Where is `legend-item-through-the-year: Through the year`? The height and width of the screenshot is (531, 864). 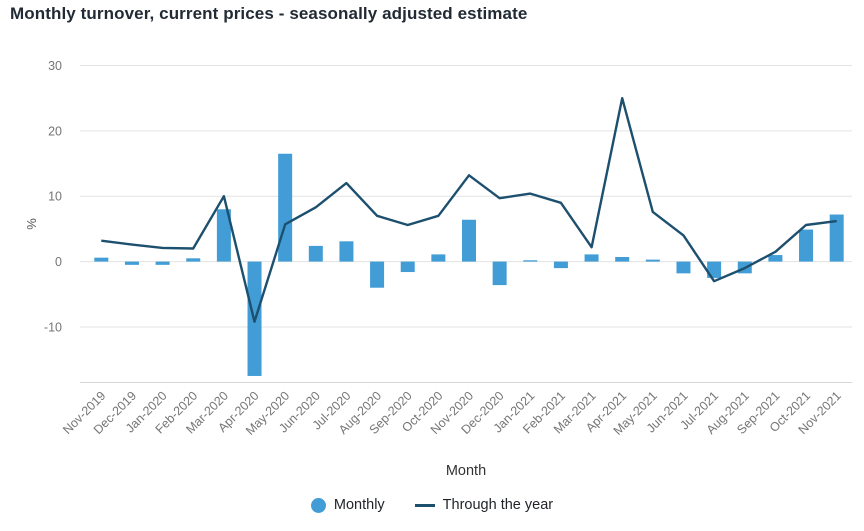 legend-item-through-the-year: Through the year is located at coordinates (484, 505).